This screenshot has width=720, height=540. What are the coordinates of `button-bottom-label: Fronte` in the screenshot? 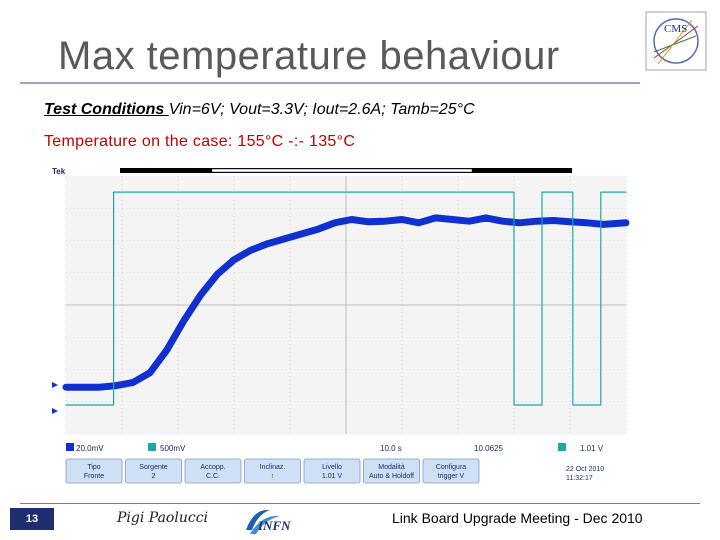 It's located at (94, 476).